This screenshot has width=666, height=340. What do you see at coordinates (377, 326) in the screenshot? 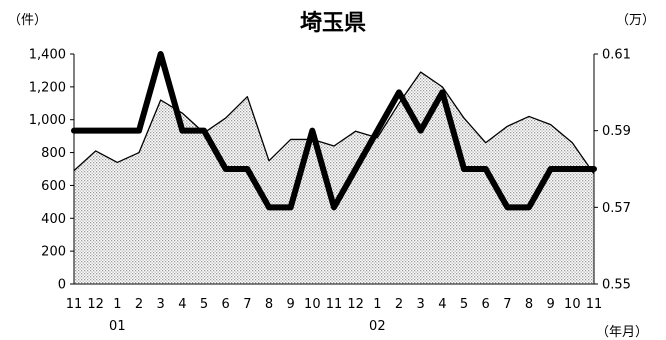
I see `x-year-label: 02` at bounding box center [377, 326].